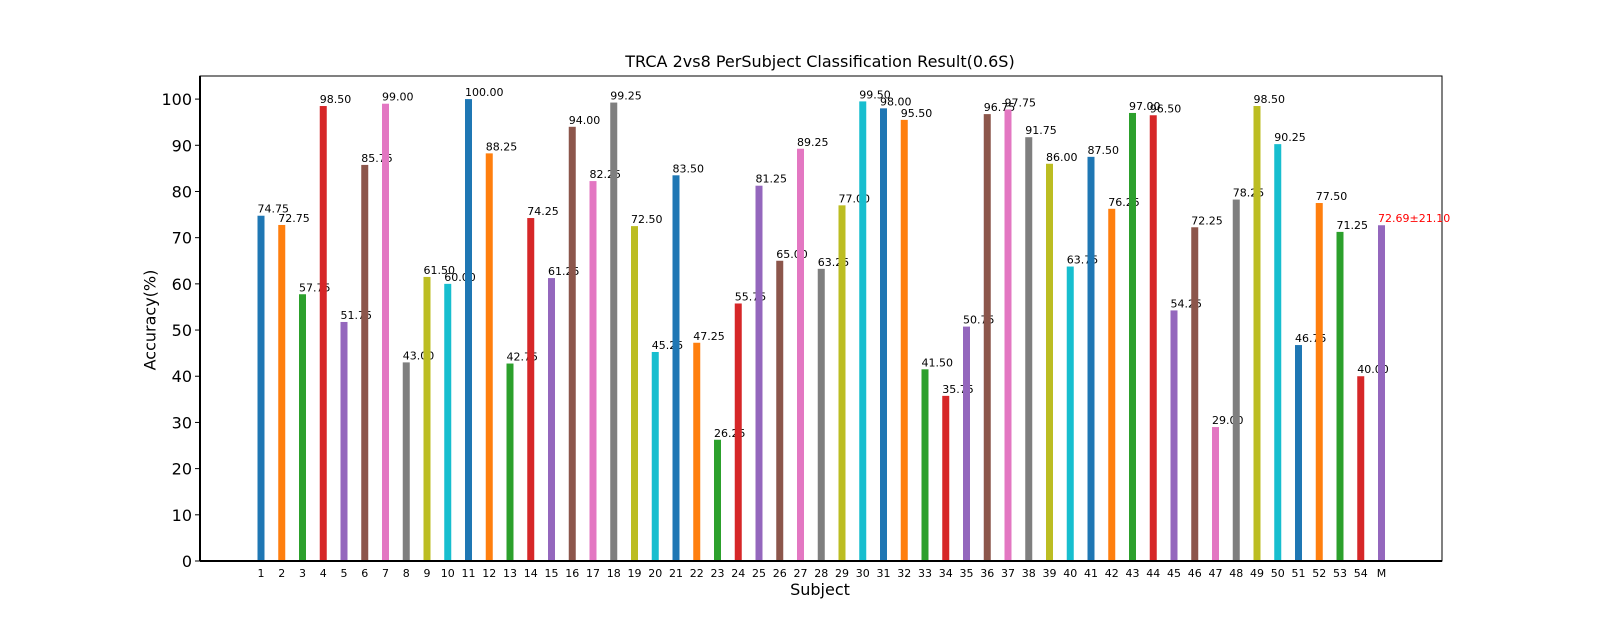 The width and height of the screenshot is (1600, 644). I want to click on x-tick-label: 53, so click(1340, 573).